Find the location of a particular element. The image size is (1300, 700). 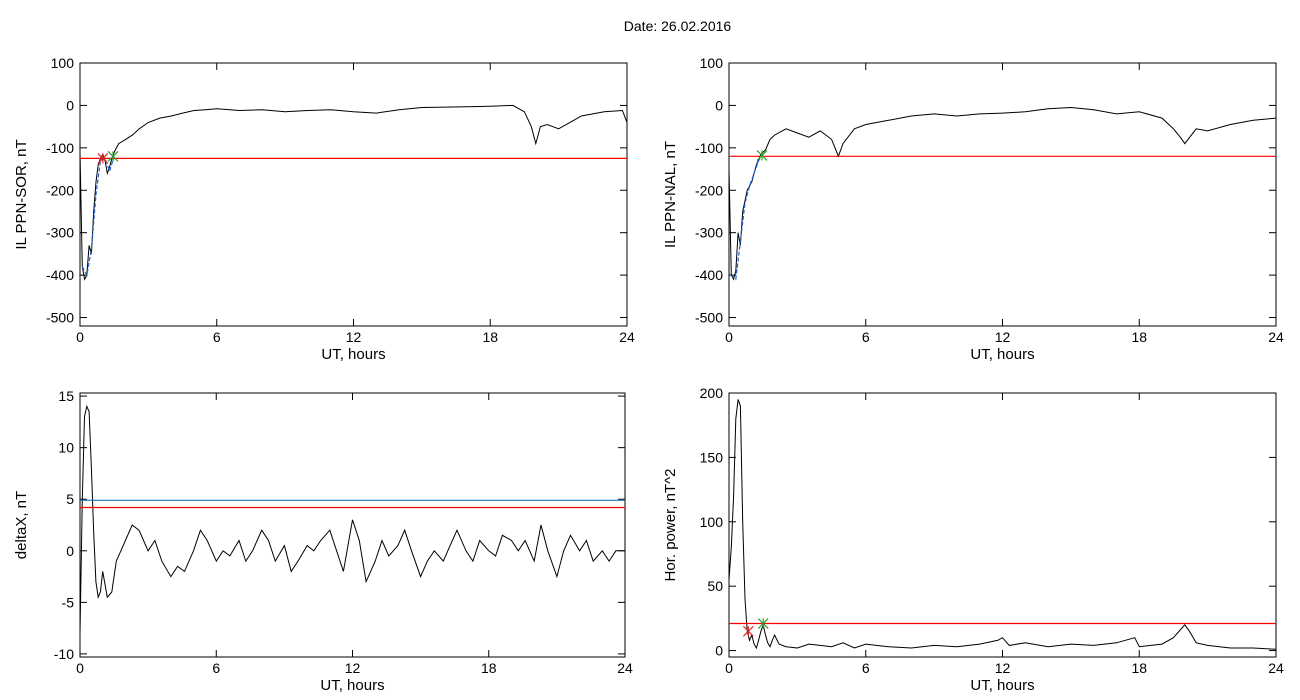

y-axis-label: IL PPN-SOR, nT is located at coordinates (21, 194).